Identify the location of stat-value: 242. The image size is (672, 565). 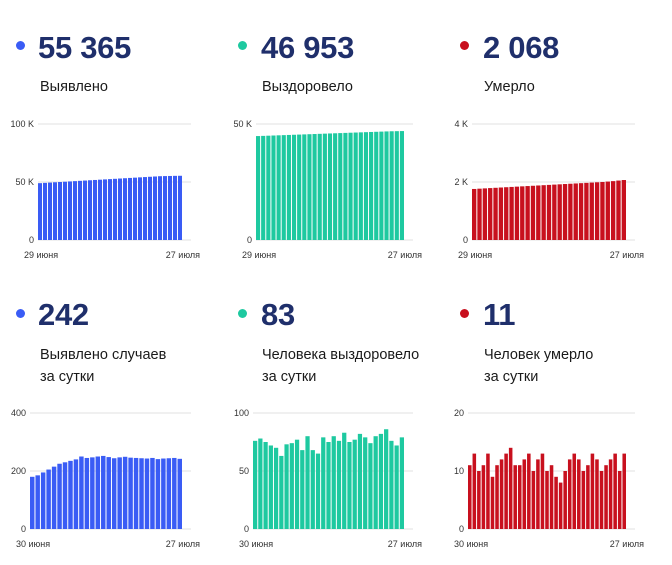
(63, 314).